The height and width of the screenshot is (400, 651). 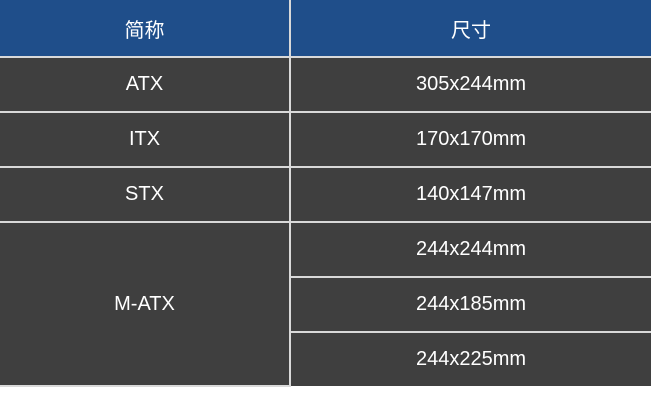 What do you see at coordinates (470, 304) in the screenshot?
I see `row-size: 244x185mm` at bounding box center [470, 304].